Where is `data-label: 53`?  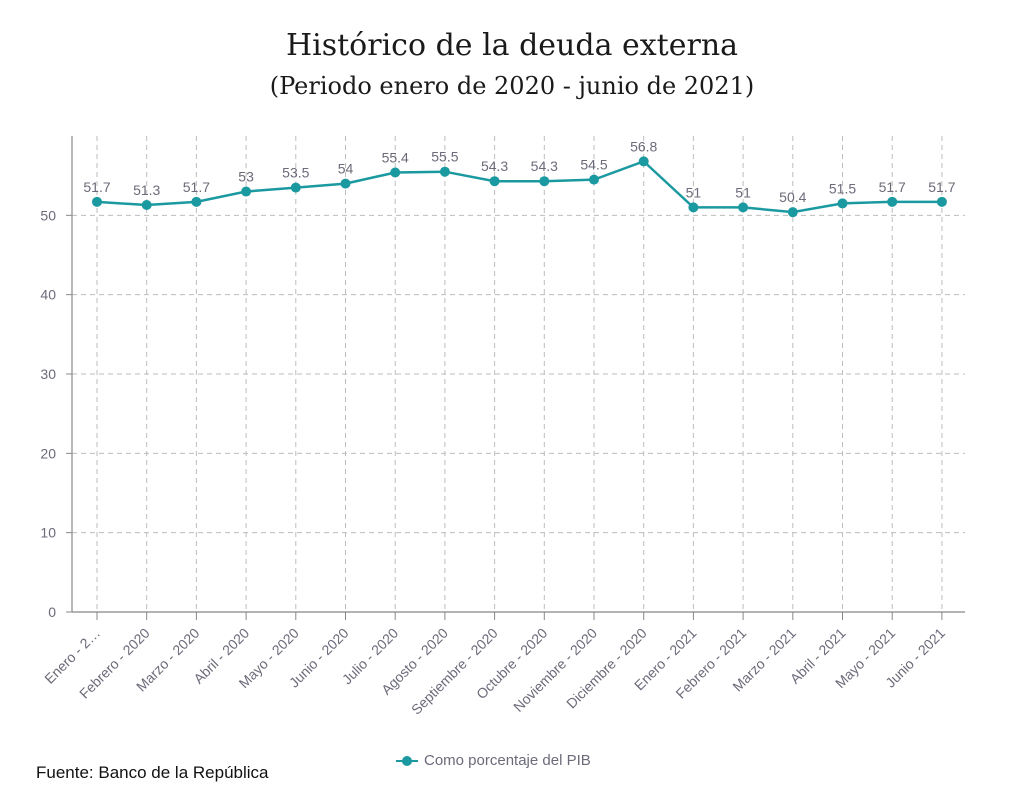
data-label: 53 is located at coordinates (246, 177).